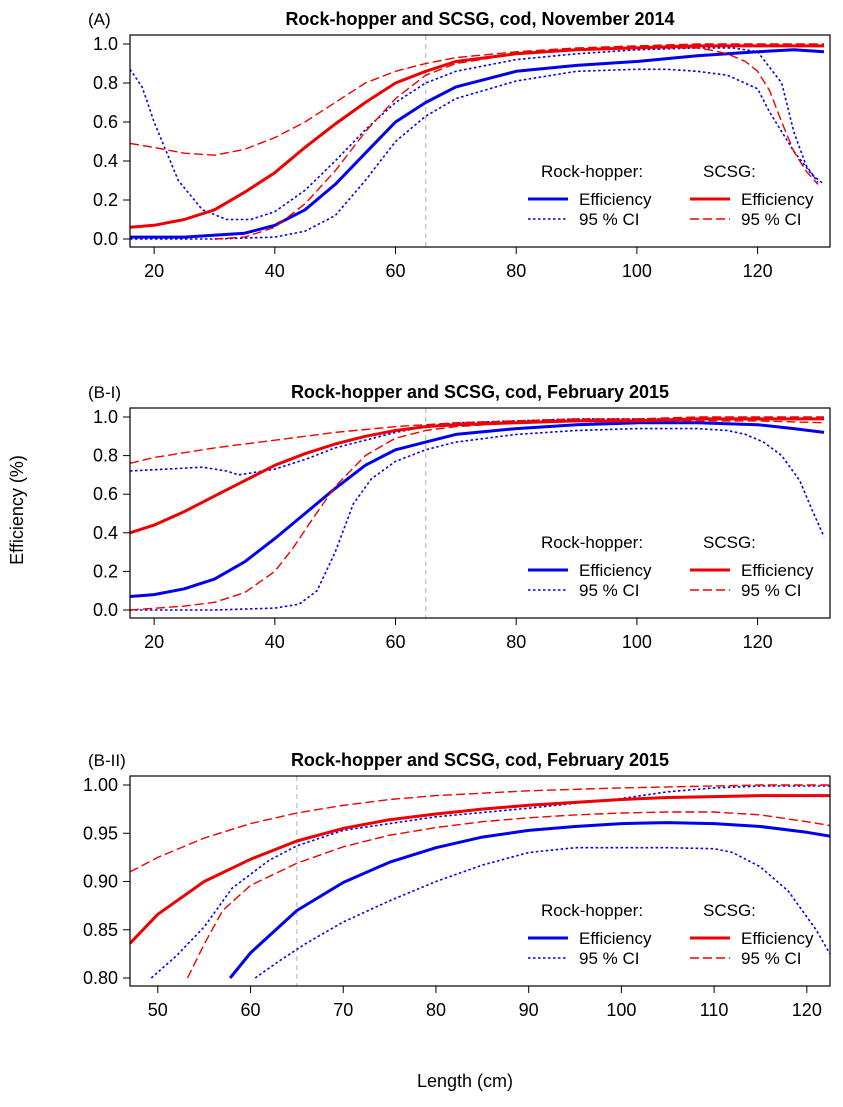  Describe the element at coordinates (17, 510) in the screenshot. I see `y-axis-label: Efficiency (%)` at that location.